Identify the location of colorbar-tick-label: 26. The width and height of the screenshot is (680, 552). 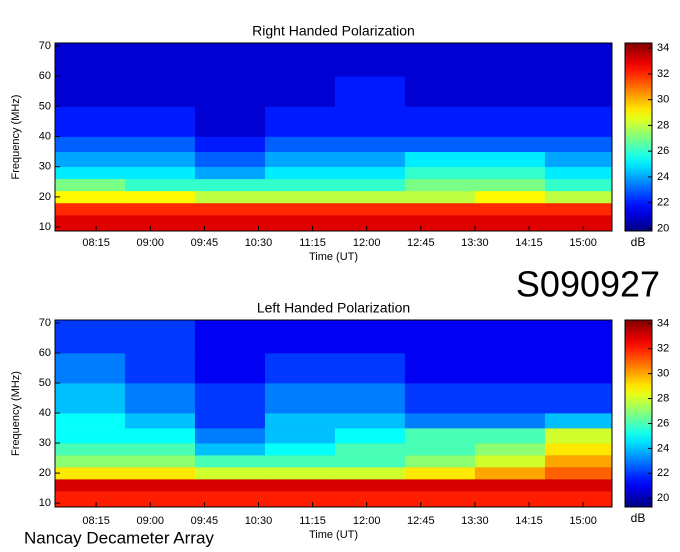
(663, 151).